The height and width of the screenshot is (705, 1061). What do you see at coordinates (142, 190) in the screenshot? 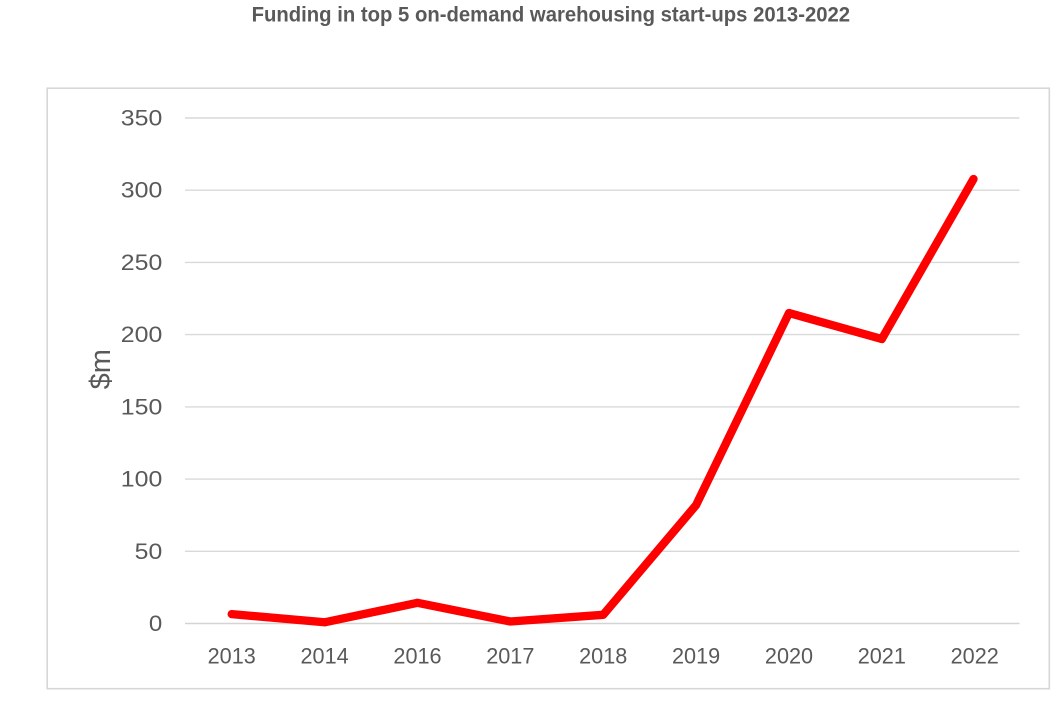
I see `svg-text: 300` at bounding box center [142, 190].